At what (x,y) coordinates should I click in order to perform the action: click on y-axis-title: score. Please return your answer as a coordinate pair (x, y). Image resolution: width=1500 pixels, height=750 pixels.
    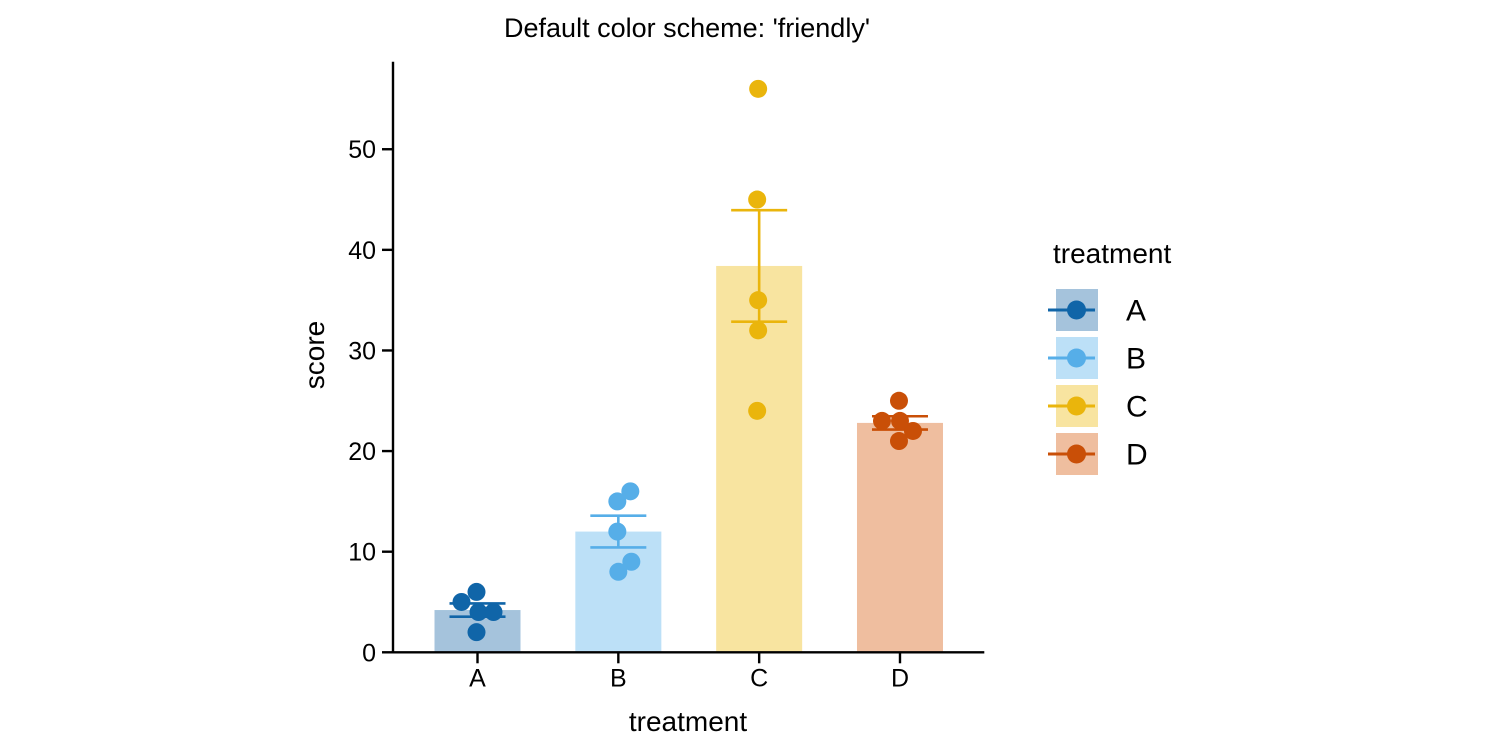
    Looking at the image, I should click on (314, 355).